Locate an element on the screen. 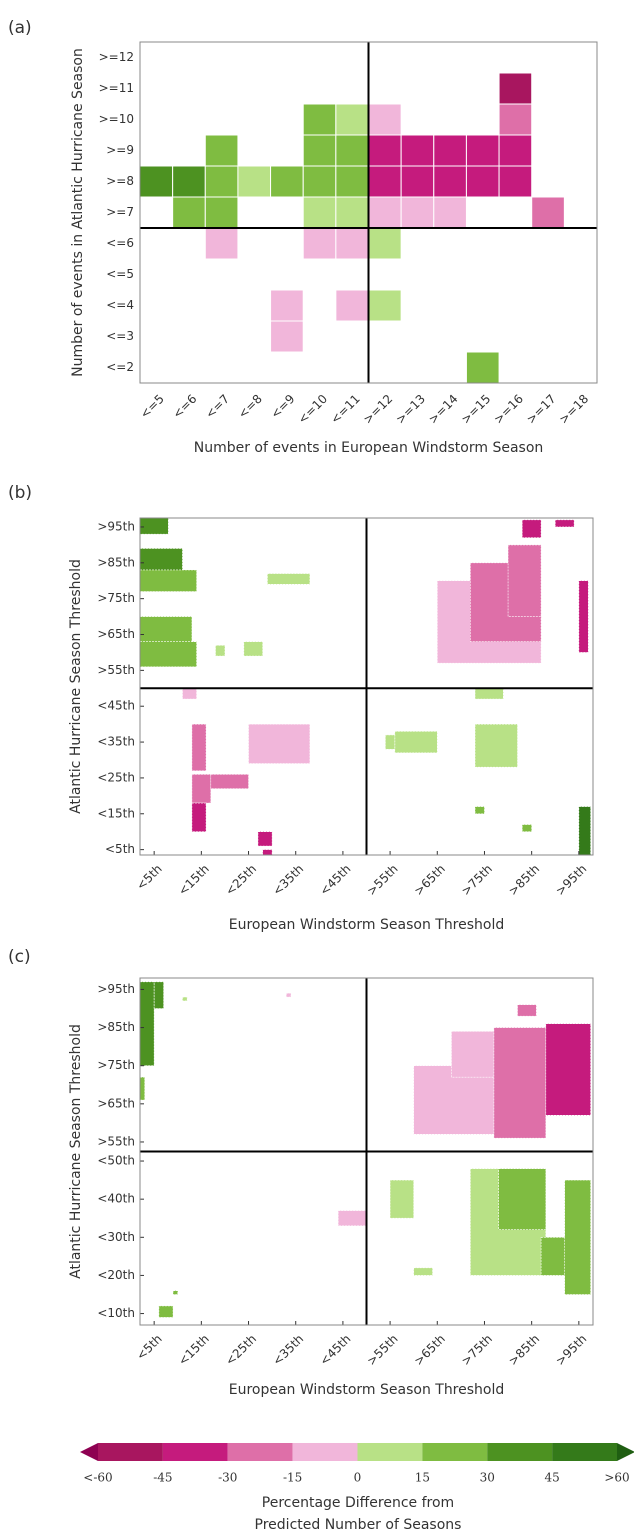 Image resolution: width=634 pixels, height=1539 pixels. y-tick-label: >=12 is located at coordinates (116, 57).